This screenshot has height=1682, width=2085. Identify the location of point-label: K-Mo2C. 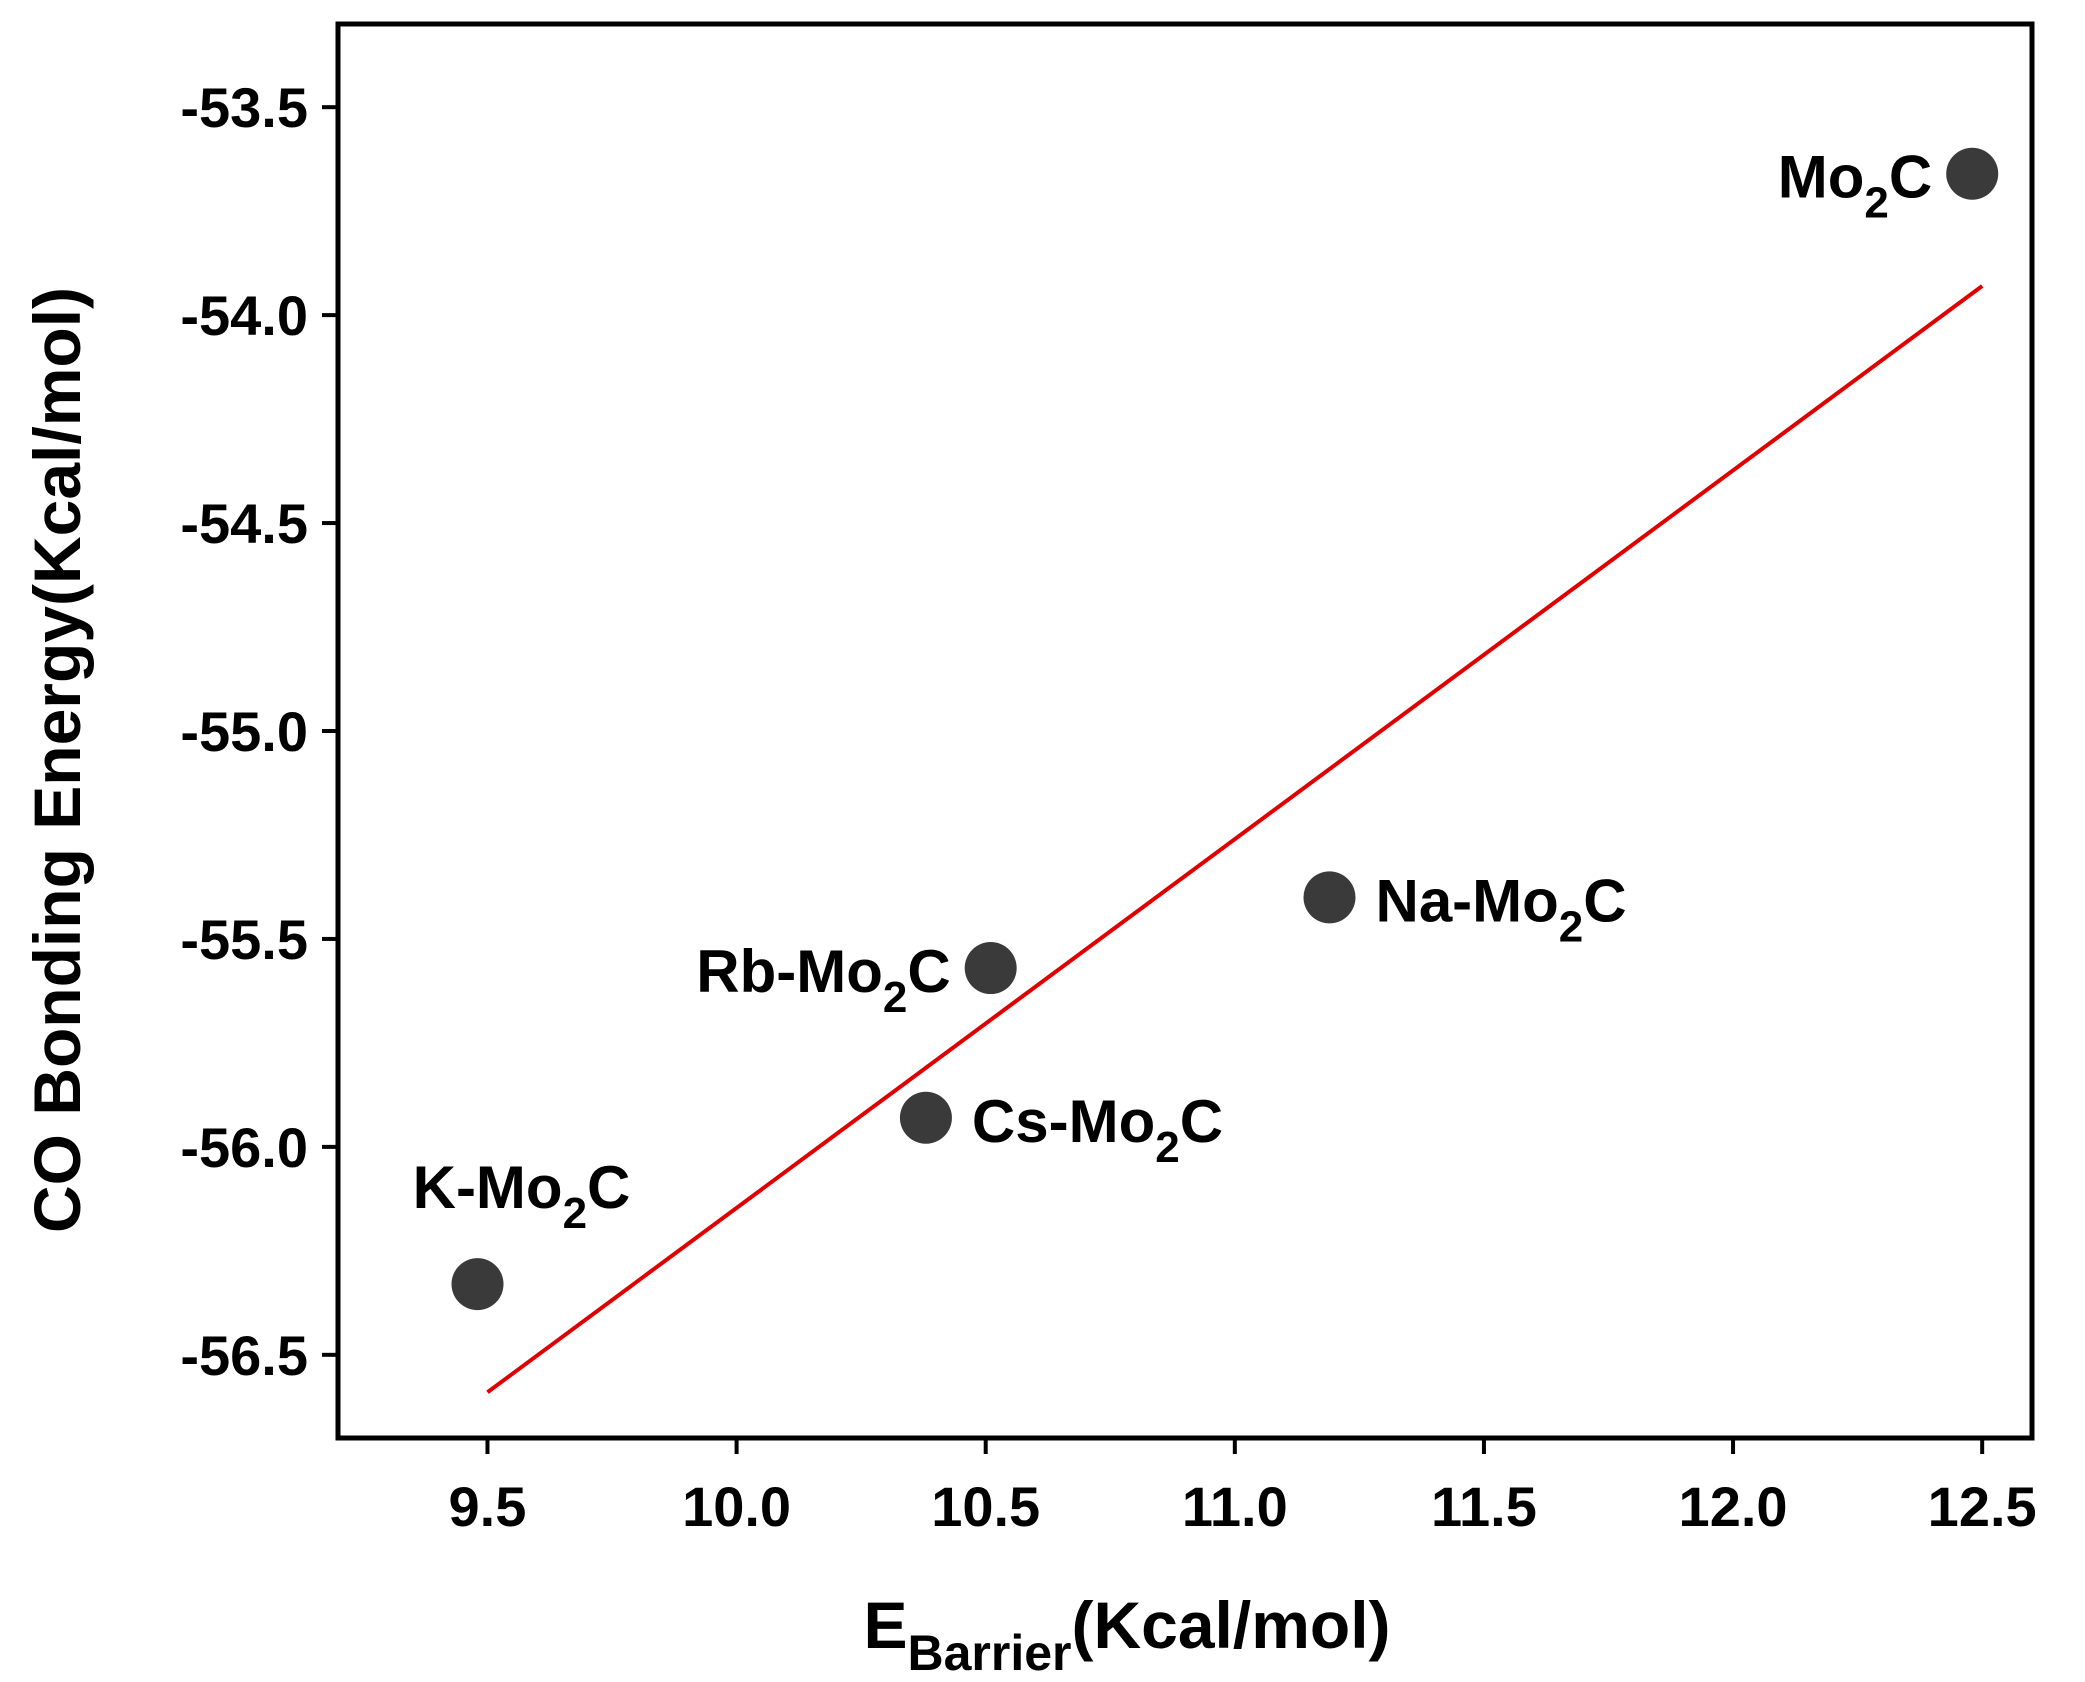
(522, 1196).